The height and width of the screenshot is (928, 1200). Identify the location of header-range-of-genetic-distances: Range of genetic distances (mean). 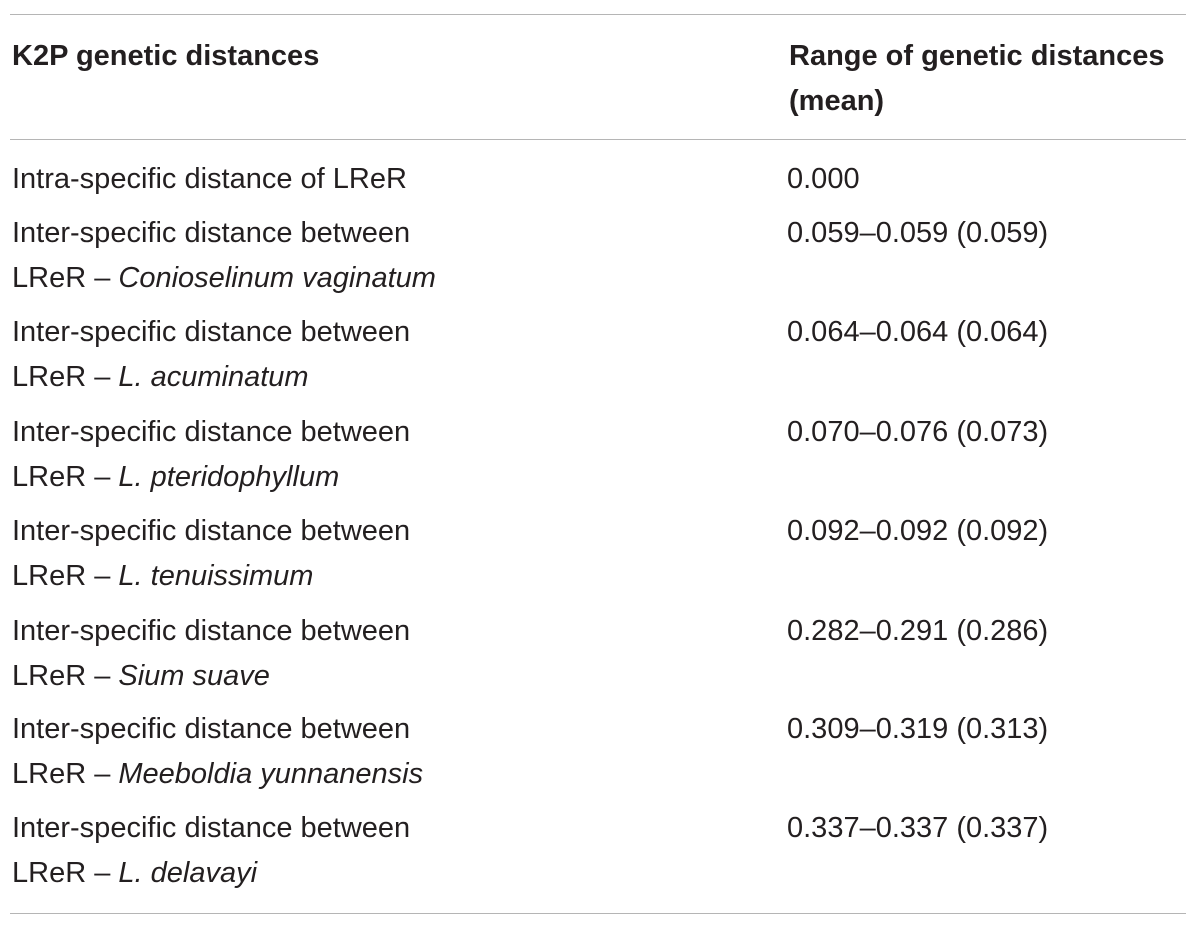
(977, 78).